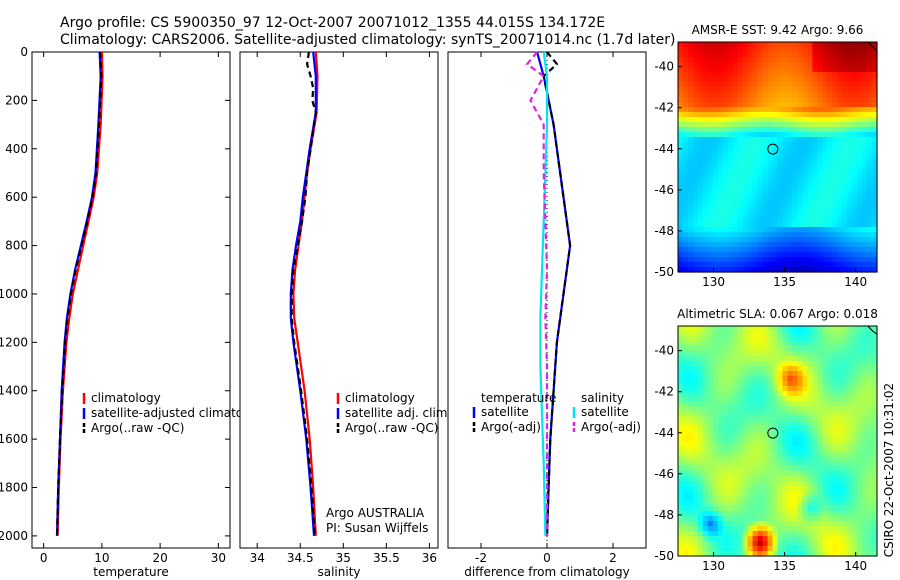  I want to click on y-tick-label: 400, so click(16, 149).